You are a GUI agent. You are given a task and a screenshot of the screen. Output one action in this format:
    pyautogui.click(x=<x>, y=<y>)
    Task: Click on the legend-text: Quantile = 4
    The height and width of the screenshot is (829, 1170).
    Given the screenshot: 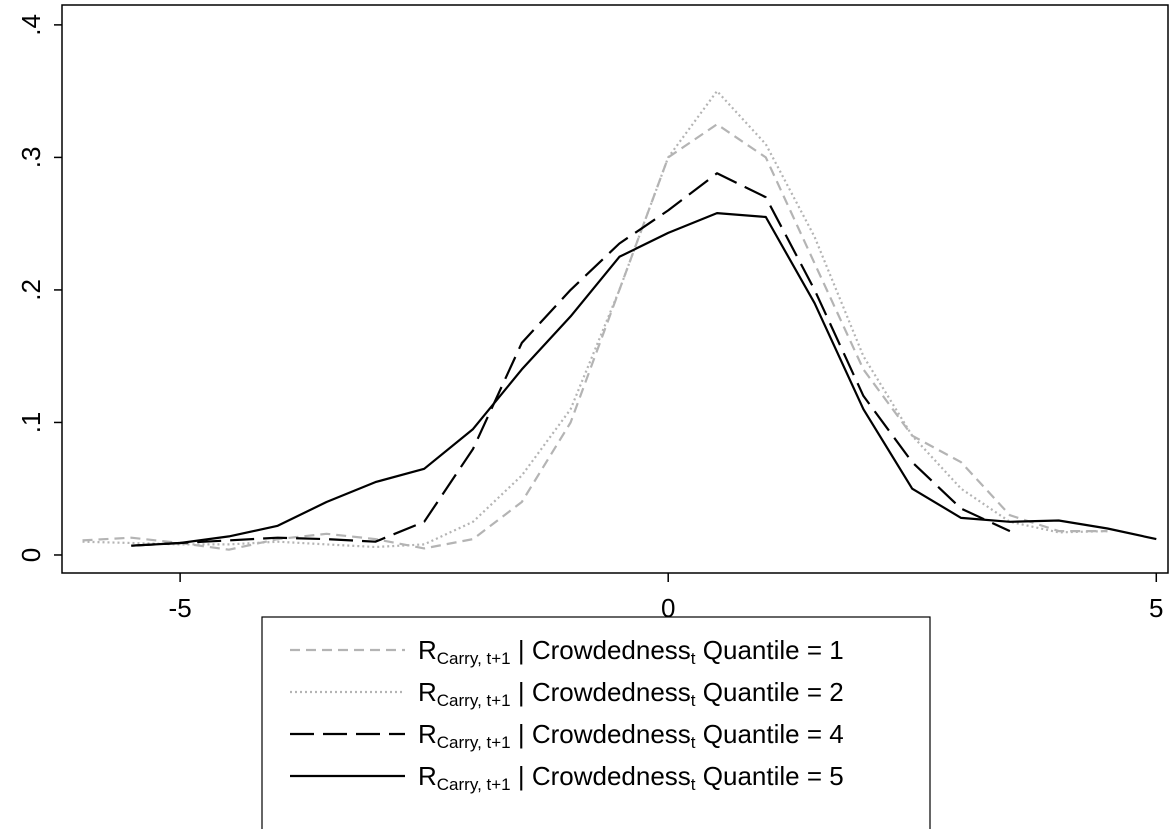 What is the action you would take?
    pyautogui.click(x=770, y=734)
    